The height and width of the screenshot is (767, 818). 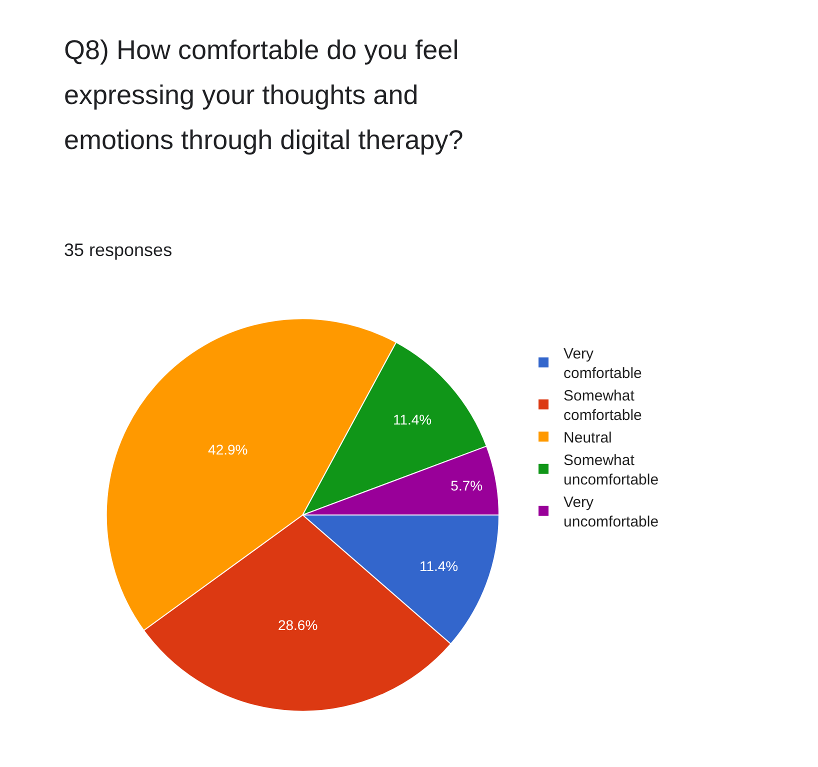 I want to click on legend-label: Neutral, so click(x=588, y=438).